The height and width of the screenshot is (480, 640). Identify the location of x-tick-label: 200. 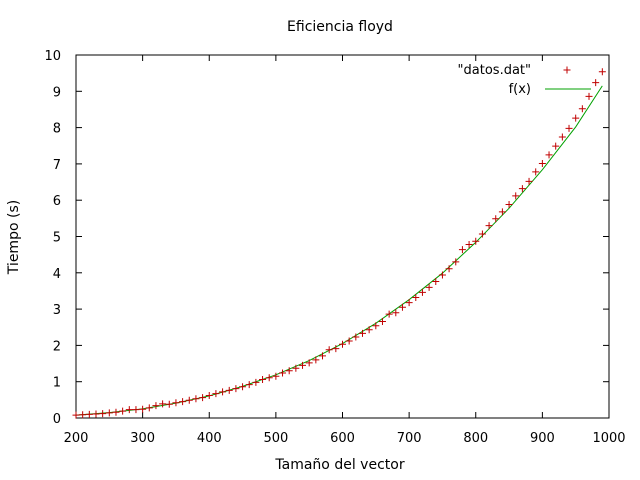
(76, 438).